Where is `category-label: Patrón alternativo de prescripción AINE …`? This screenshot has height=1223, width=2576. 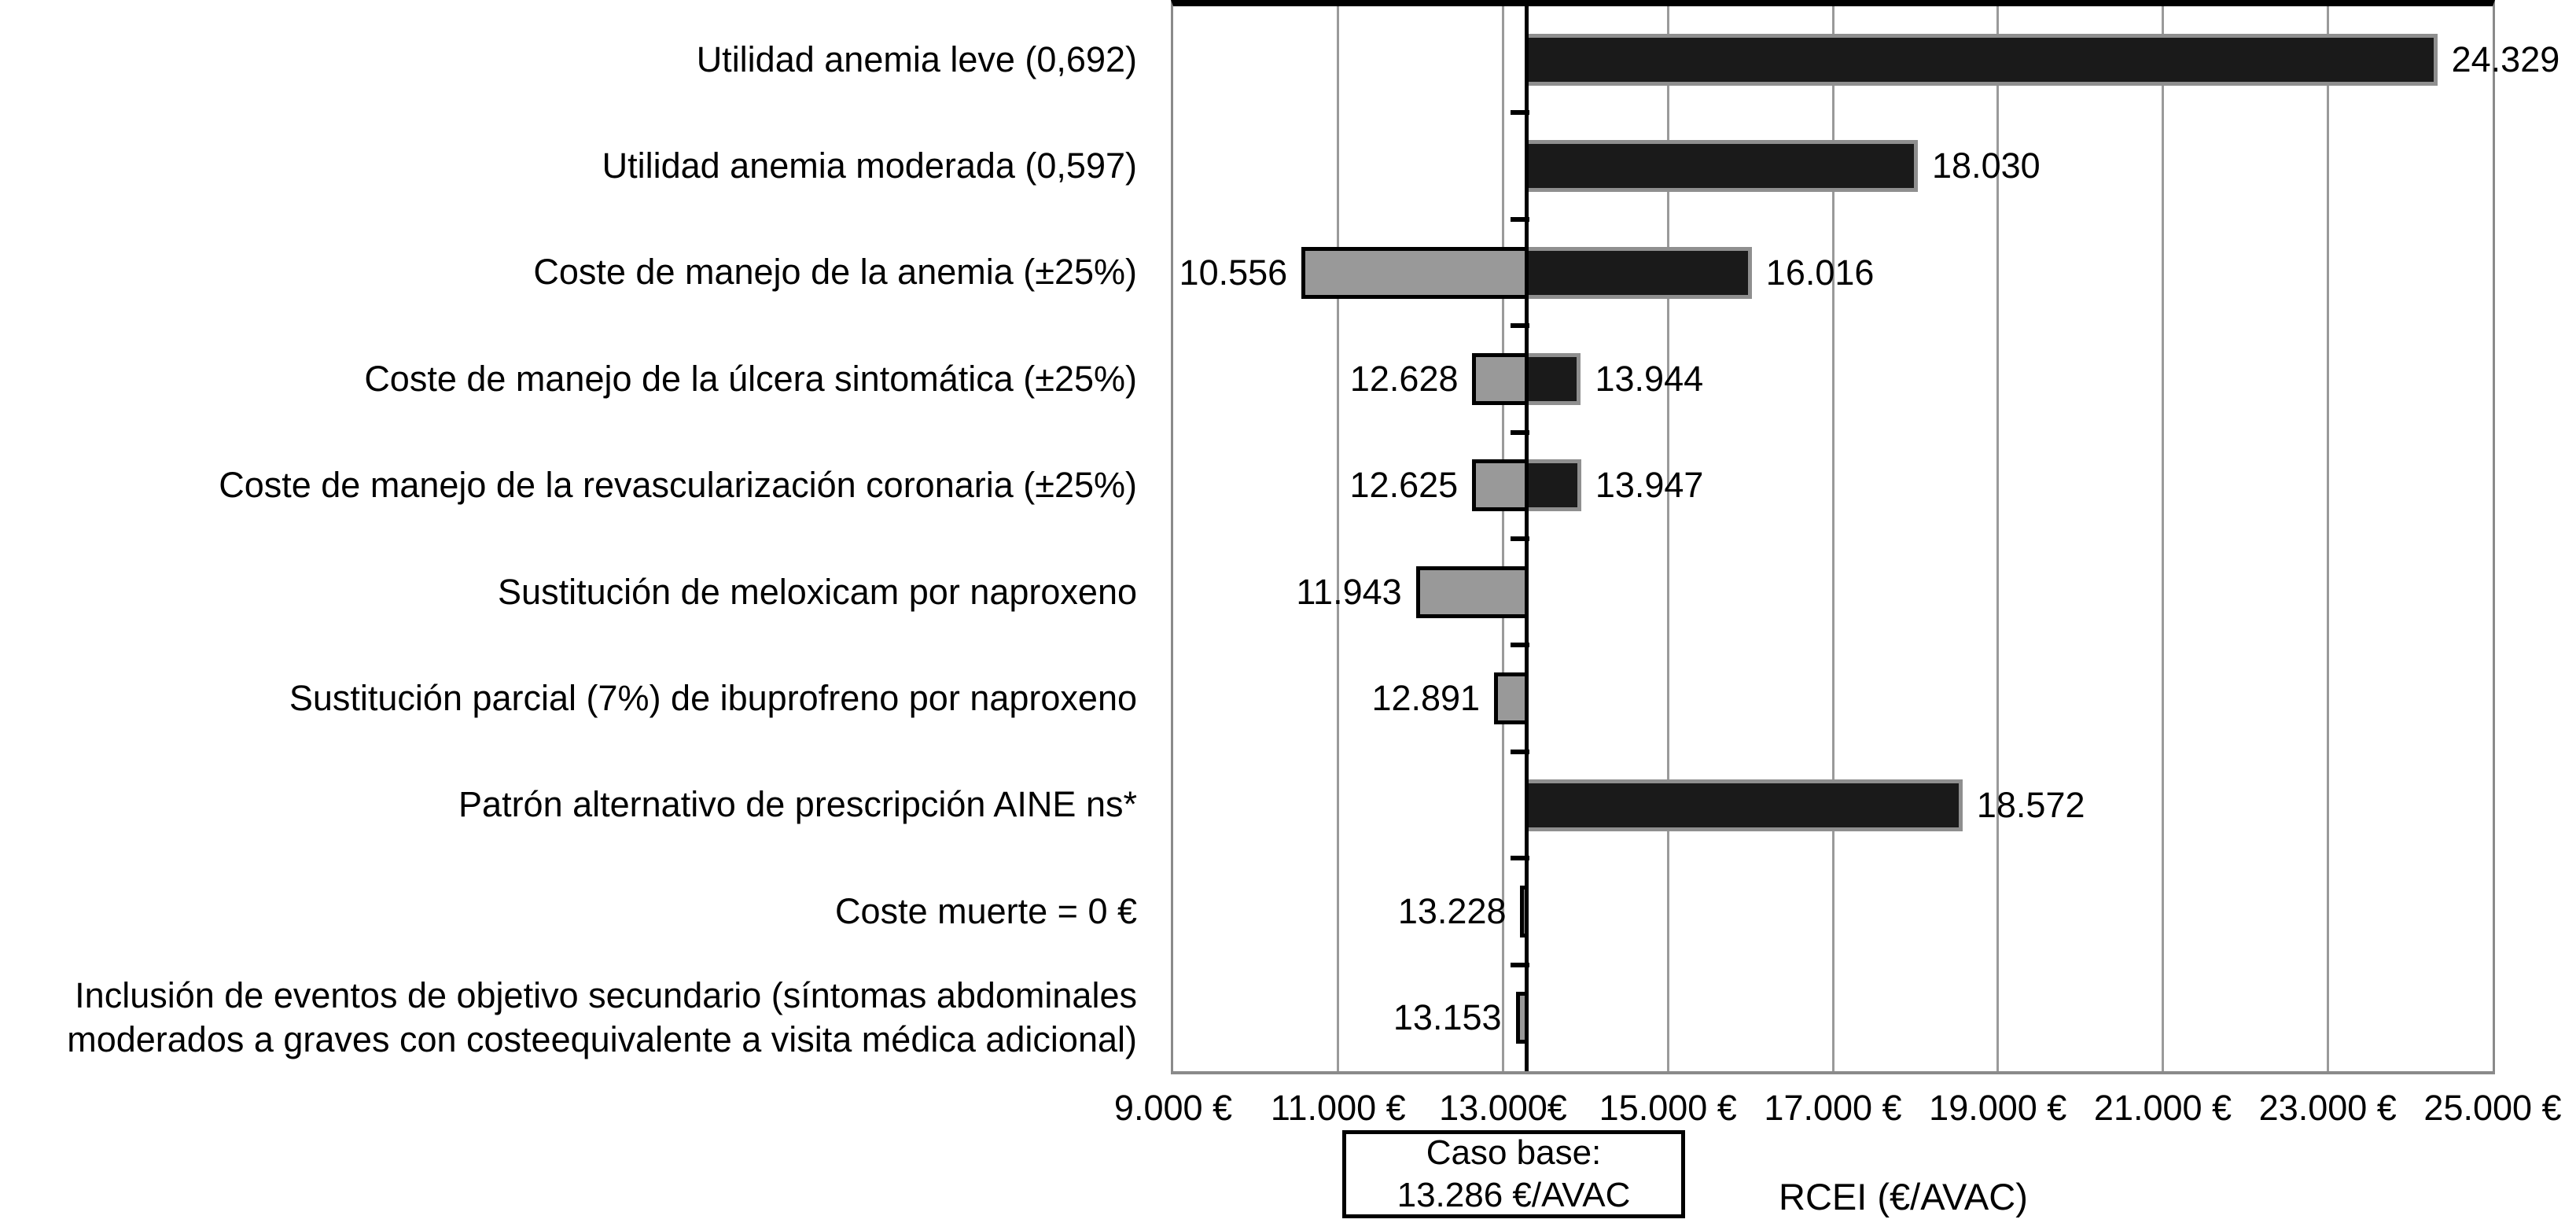
category-label: Patrón alternativo de prescripción AINE … is located at coordinates (798, 804).